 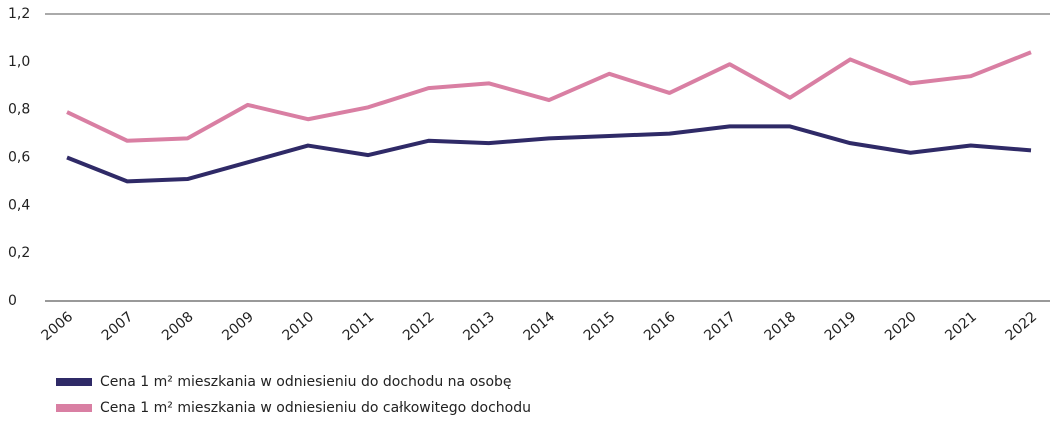 I want to click on x-tick-label: 2009, so click(x=238, y=326).